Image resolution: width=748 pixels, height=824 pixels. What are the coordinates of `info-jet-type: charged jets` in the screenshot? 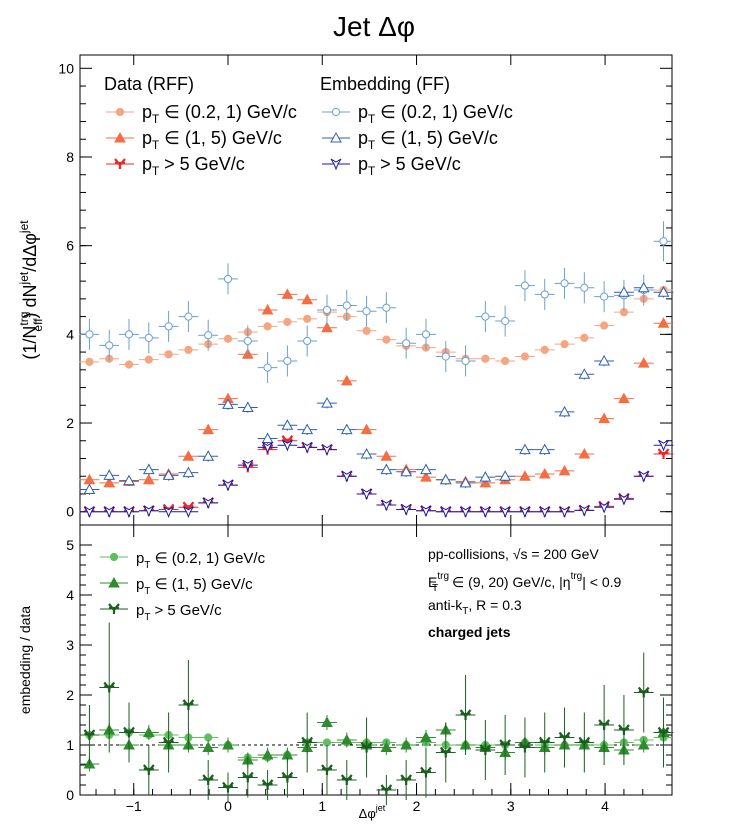 It's located at (469, 632).